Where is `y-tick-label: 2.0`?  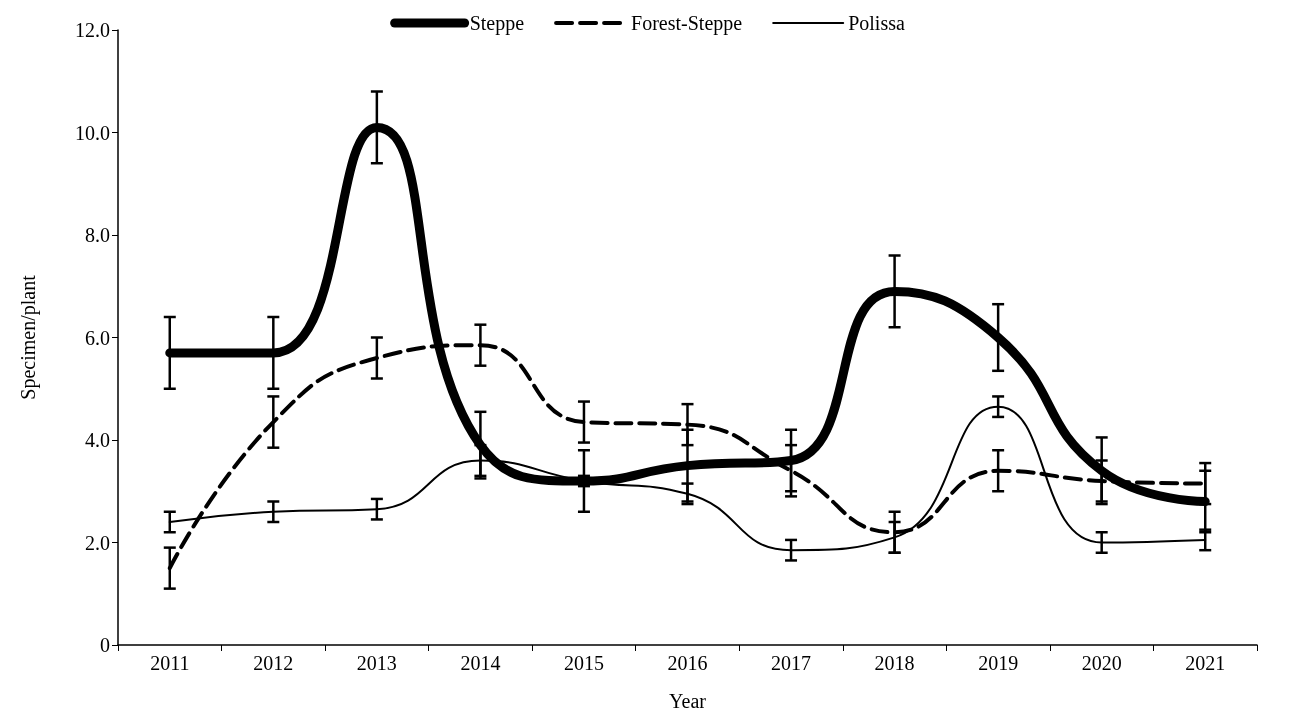
y-tick-label: 2.0 is located at coordinates (97, 542).